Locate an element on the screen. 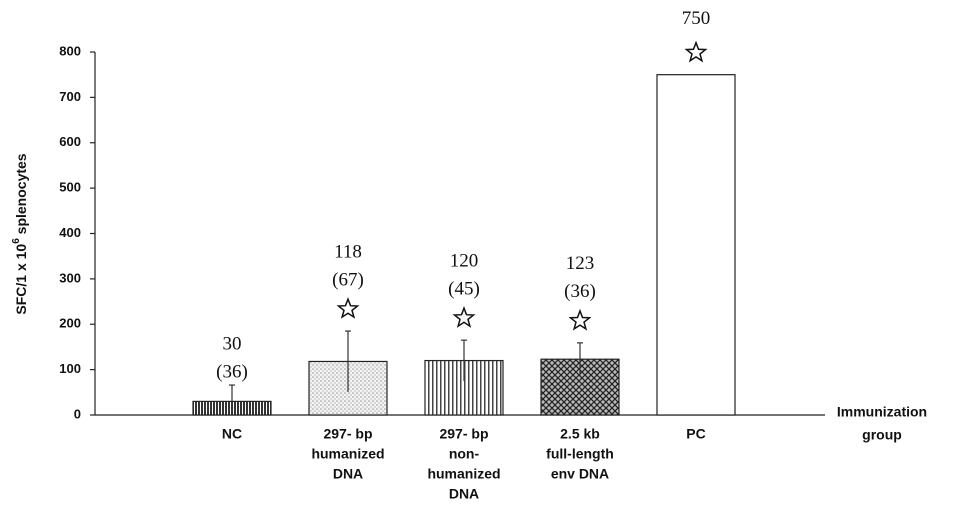 The width and height of the screenshot is (955, 514). y-tick-label: 500 is located at coordinates (70, 187).